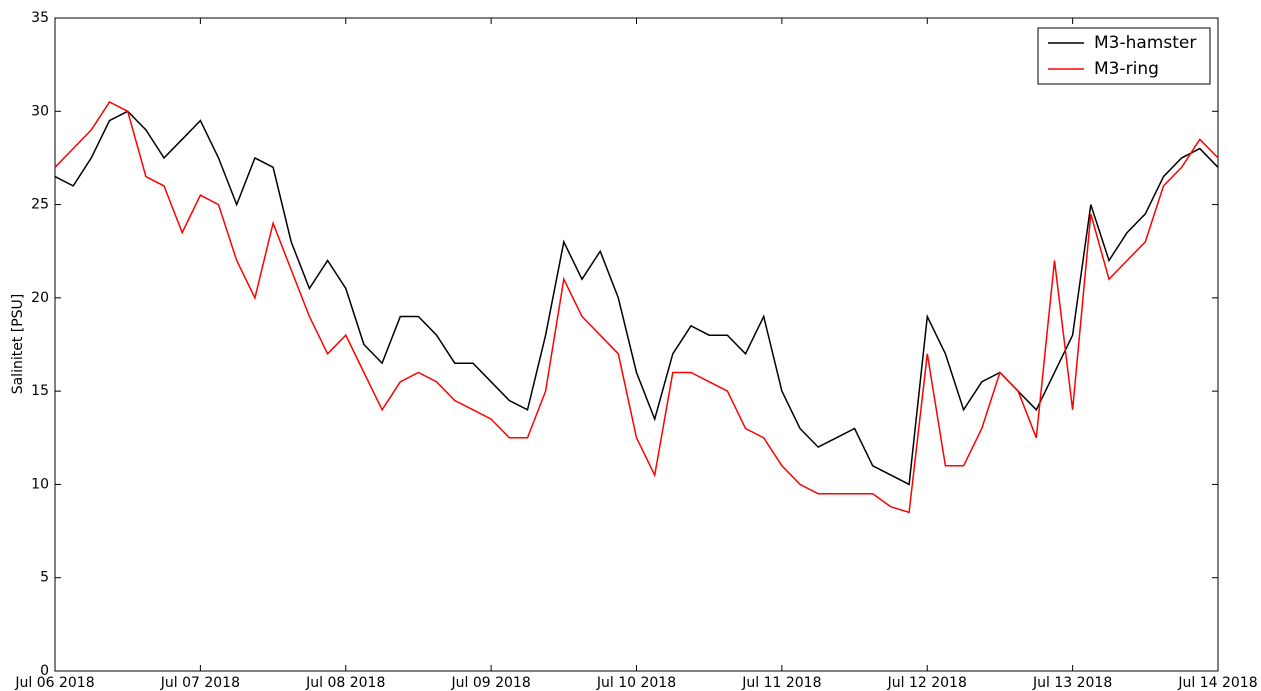 The width and height of the screenshot is (1261, 691). Describe the element at coordinates (40, 111) in the screenshot. I see `y-tick-label: 30` at that location.